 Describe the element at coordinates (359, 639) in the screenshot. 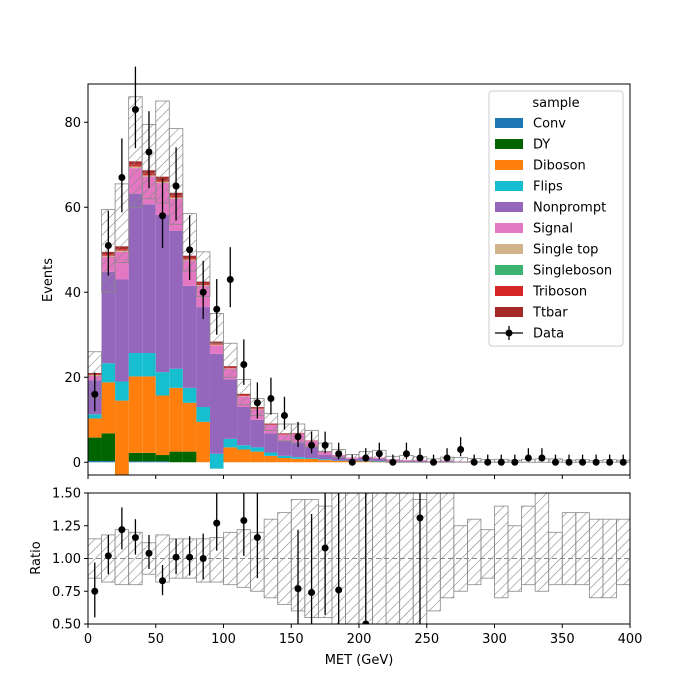

I see `x-tick-label: 200` at that location.